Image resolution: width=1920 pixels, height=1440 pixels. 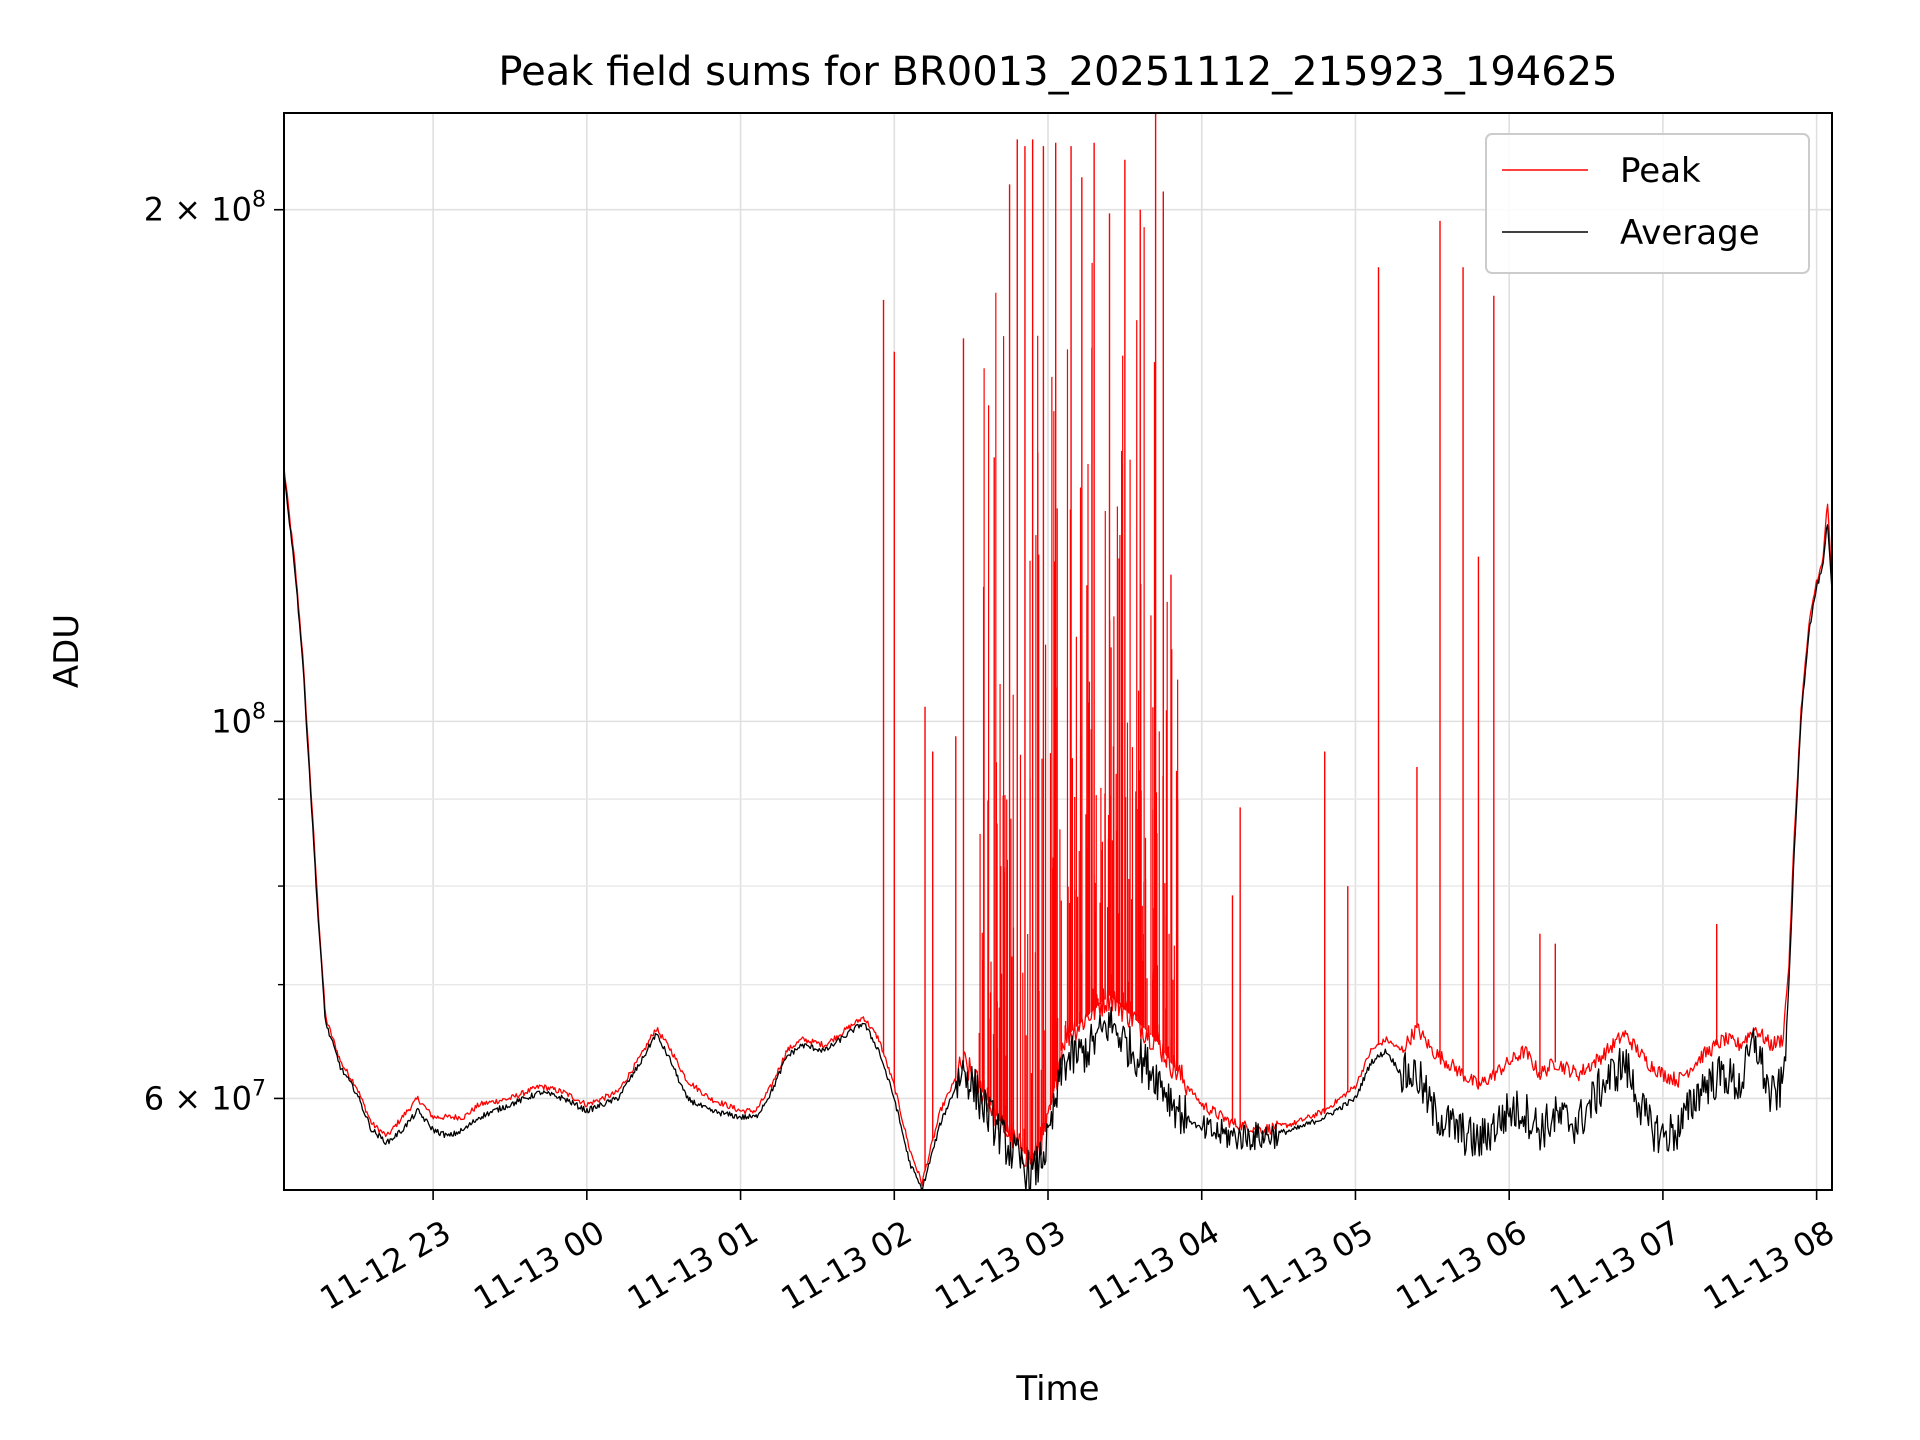 I want to click on y-tick-label: 2 × 108, so click(x=205, y=208).